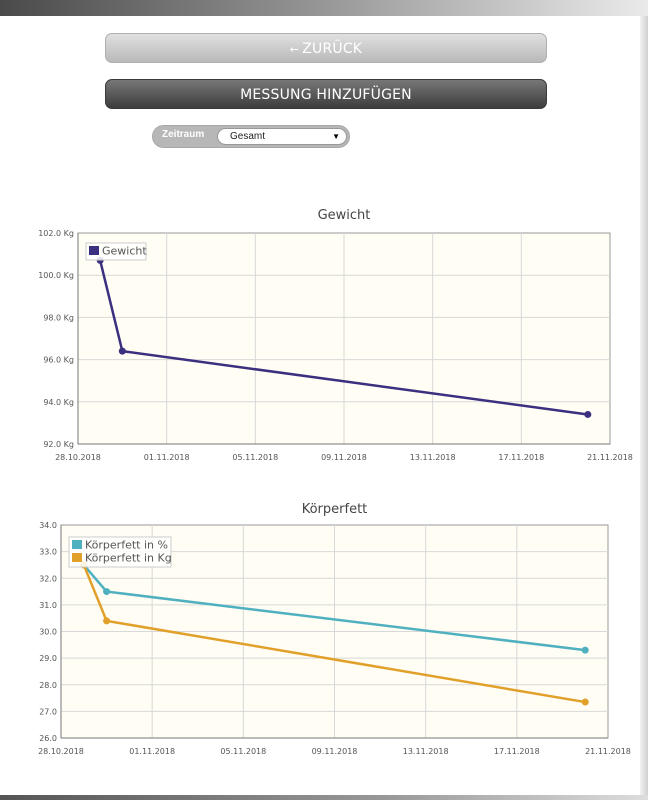 The image size is (648, 800). What do you see at coordinates (56, 233) in the screenshot?
I see `y-tick-label: 102.0 Kg` at bounding box center [56, 233].